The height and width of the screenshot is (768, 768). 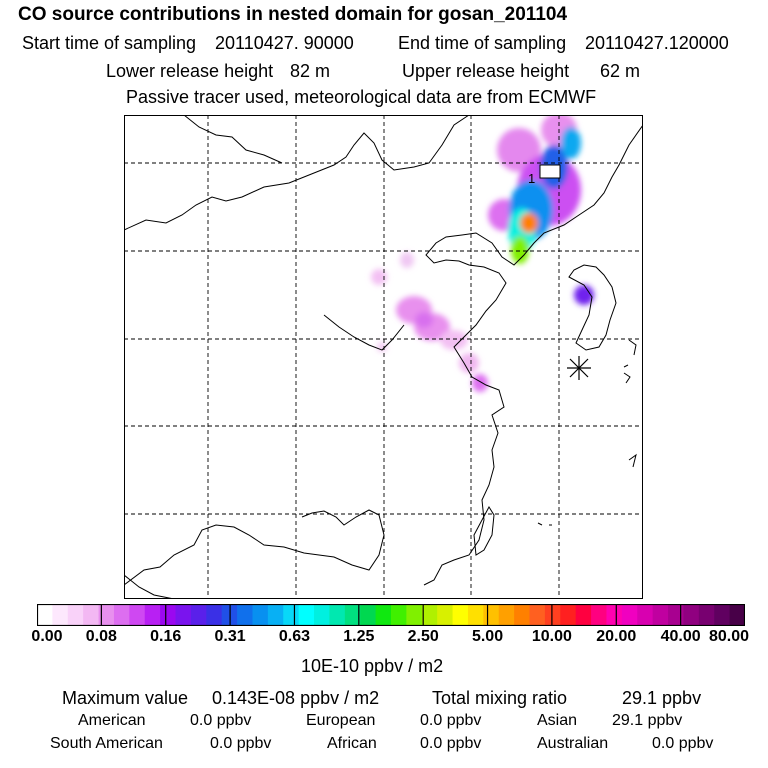 I want to click on colorbar-tick-label: 5.00, so click(x=487, y=636).